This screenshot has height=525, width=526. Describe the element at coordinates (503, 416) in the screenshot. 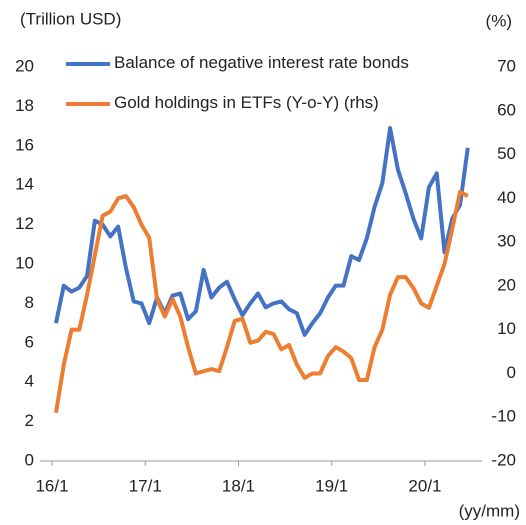

I see `y2-tick-label: -10` at that location.